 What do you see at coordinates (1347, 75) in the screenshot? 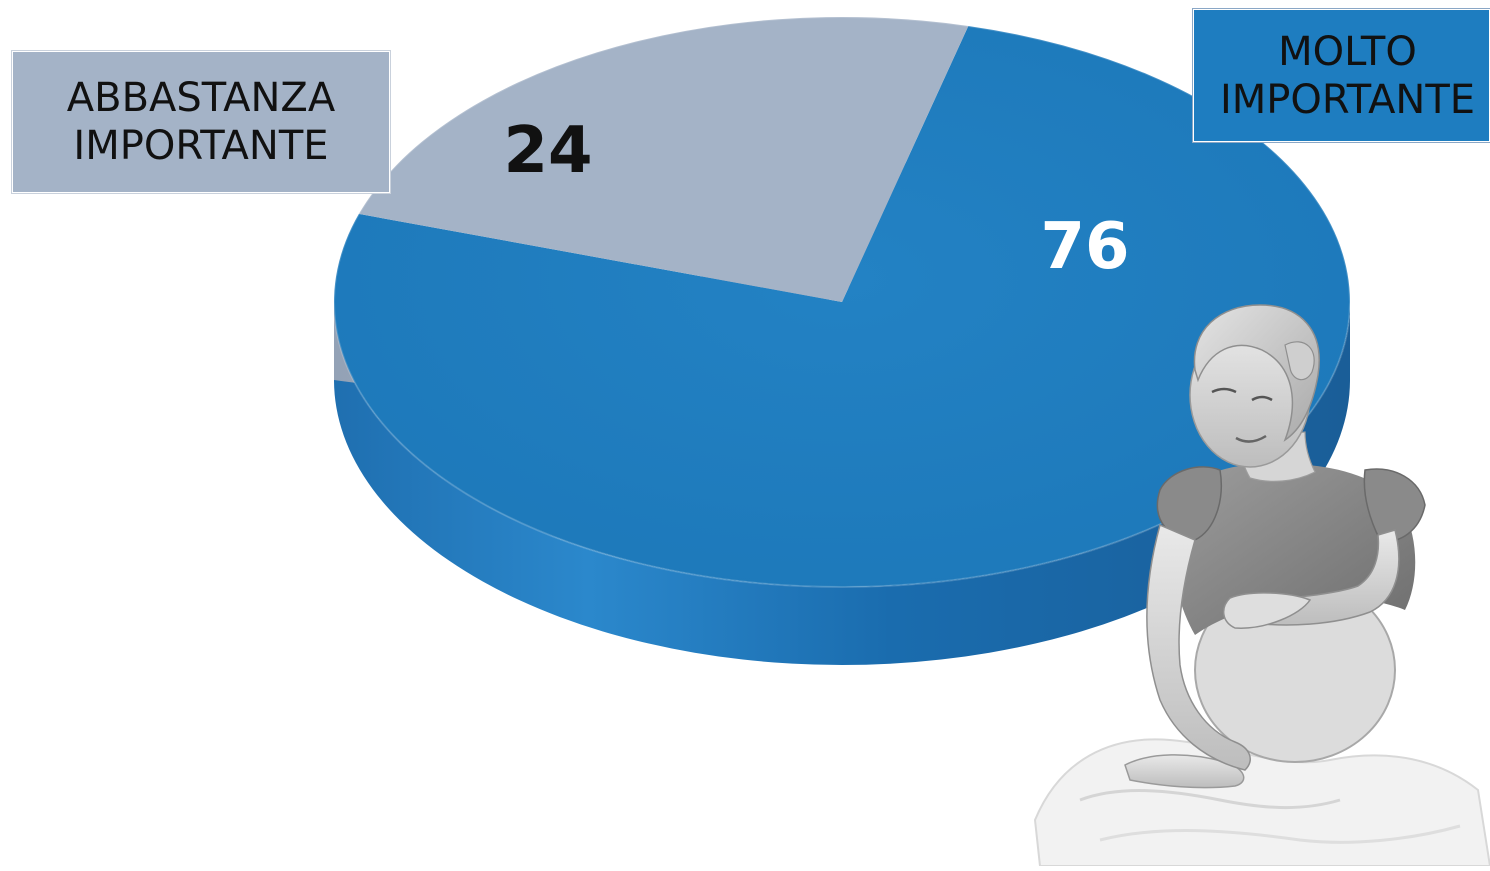
I see `legend-molto-label: MOLTO IMPORTANTE` at bounding box center [1347, 75].